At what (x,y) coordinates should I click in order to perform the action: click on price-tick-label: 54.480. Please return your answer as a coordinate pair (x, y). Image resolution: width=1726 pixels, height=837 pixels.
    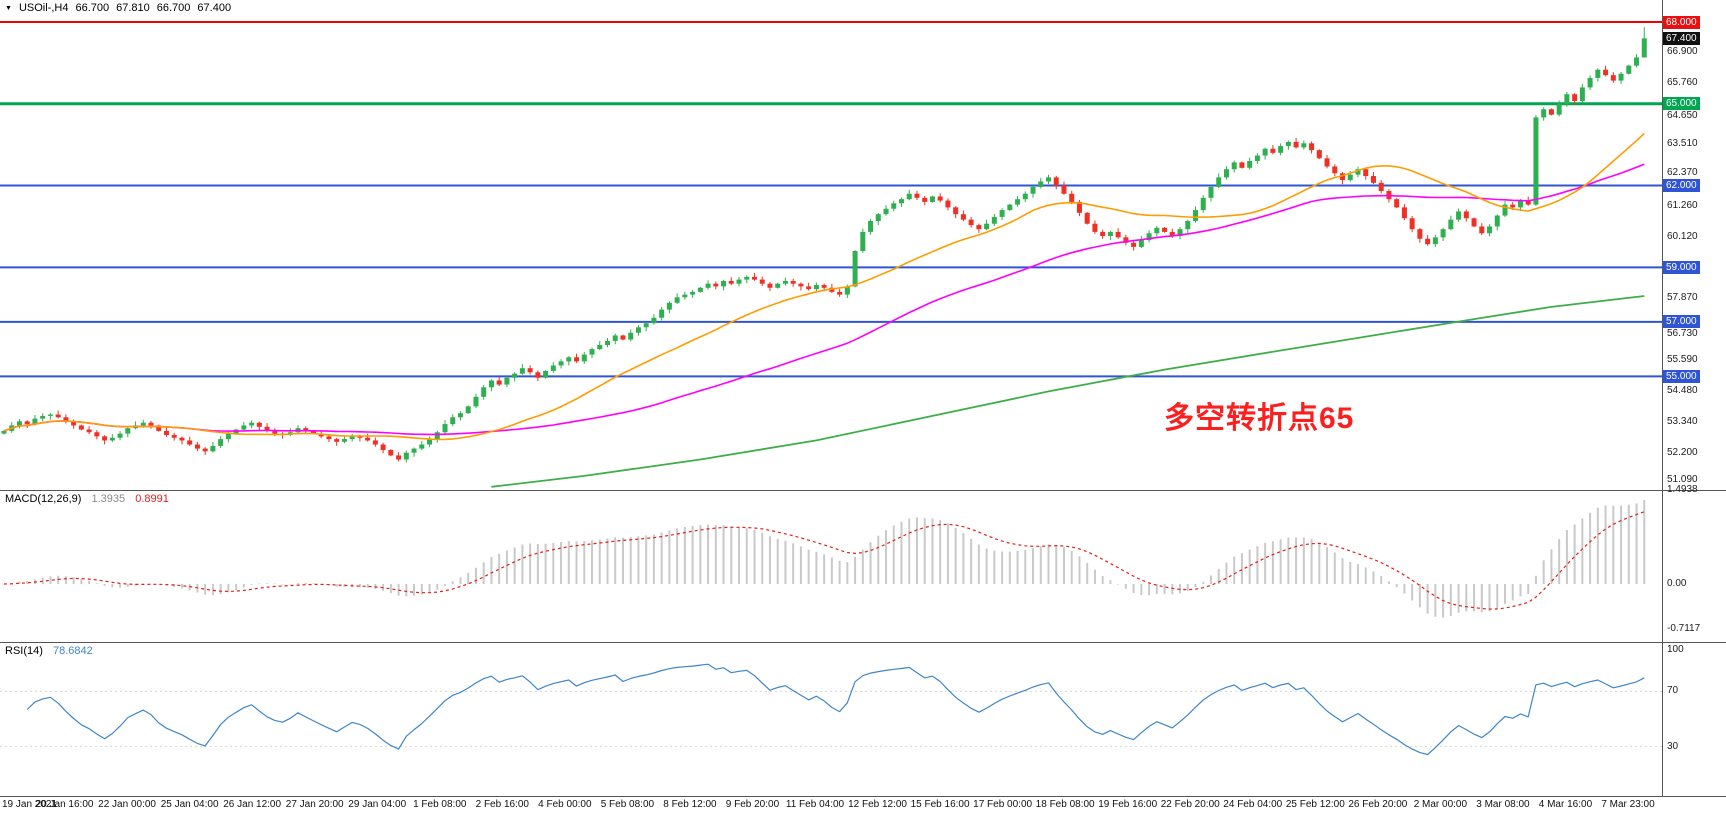
    Looking at the image, I should click on (1682, 390).